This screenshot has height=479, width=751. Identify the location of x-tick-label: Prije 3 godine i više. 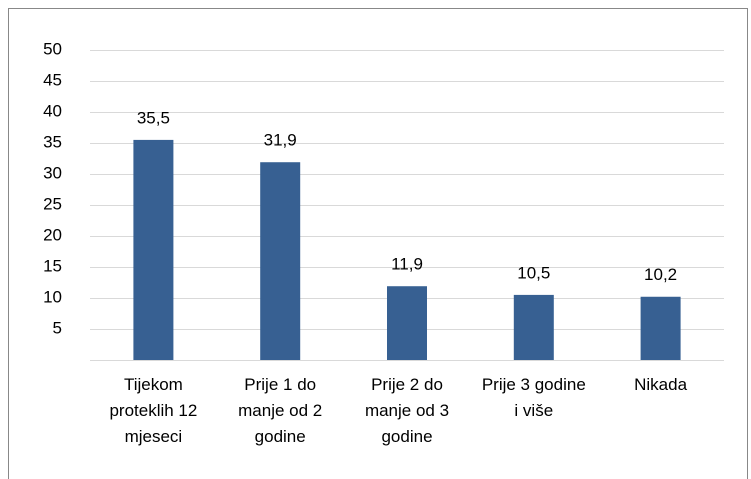
(534, 397).